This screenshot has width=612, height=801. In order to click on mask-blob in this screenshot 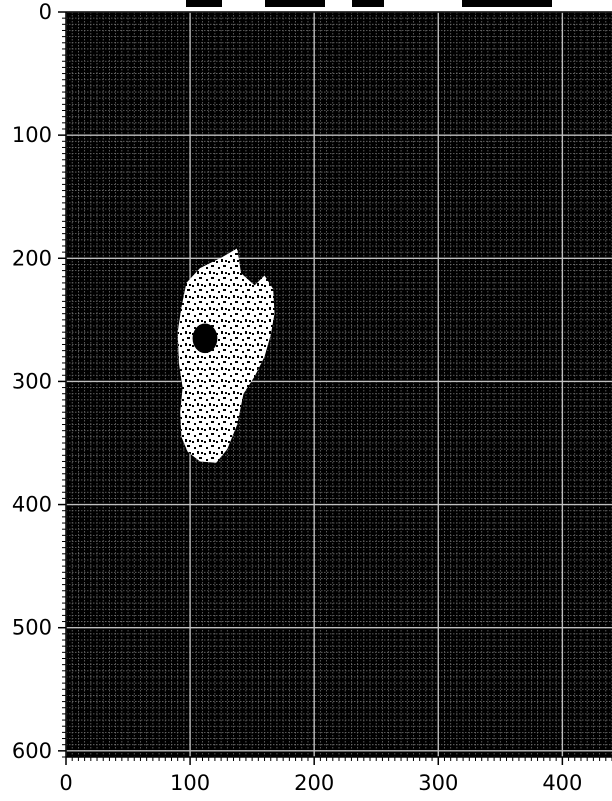, I will do `click(226, 355)`.